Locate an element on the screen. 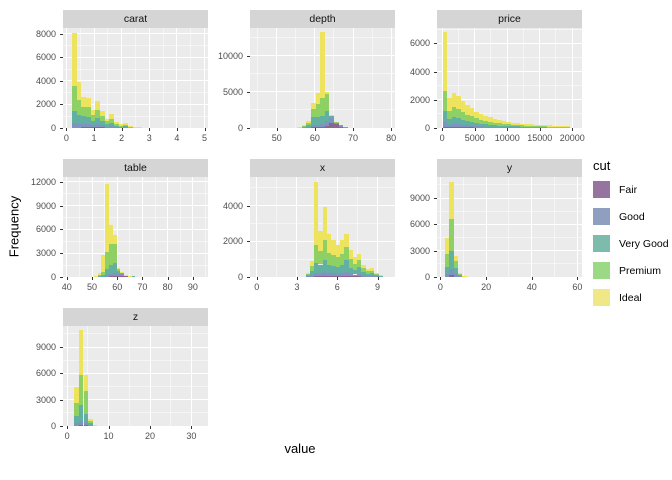  x-tick-label: 9 is located at coordinates (378, 287).